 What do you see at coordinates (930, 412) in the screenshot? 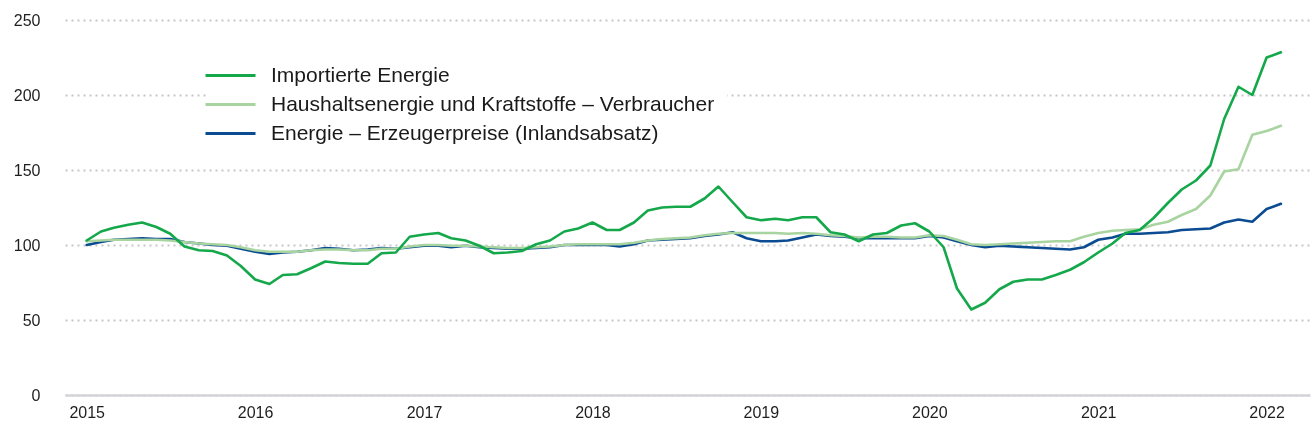
I see `x-tick-label: 2020` at bounding box center [930, 412].